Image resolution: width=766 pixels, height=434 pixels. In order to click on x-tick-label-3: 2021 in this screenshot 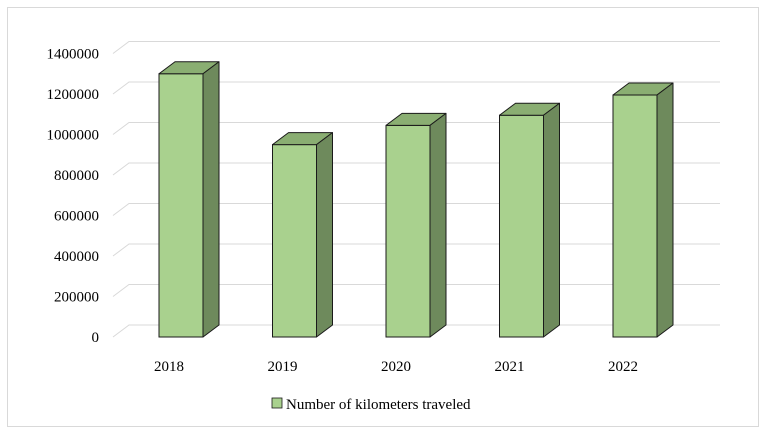, I will do `click(510, 367)`.